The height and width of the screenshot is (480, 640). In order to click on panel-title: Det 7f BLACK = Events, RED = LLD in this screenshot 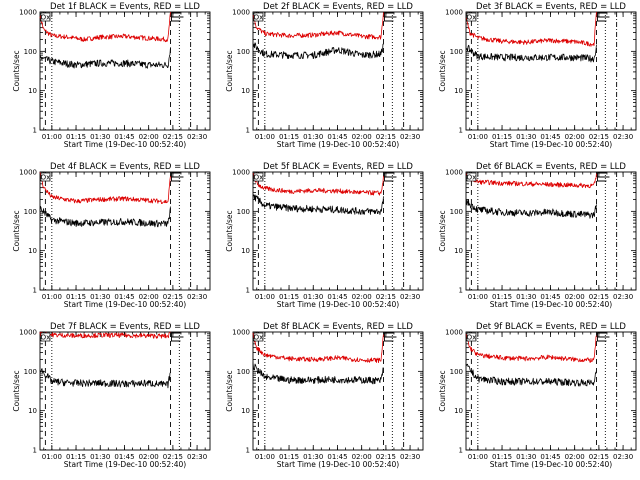, I will do `click(125, 327)`.